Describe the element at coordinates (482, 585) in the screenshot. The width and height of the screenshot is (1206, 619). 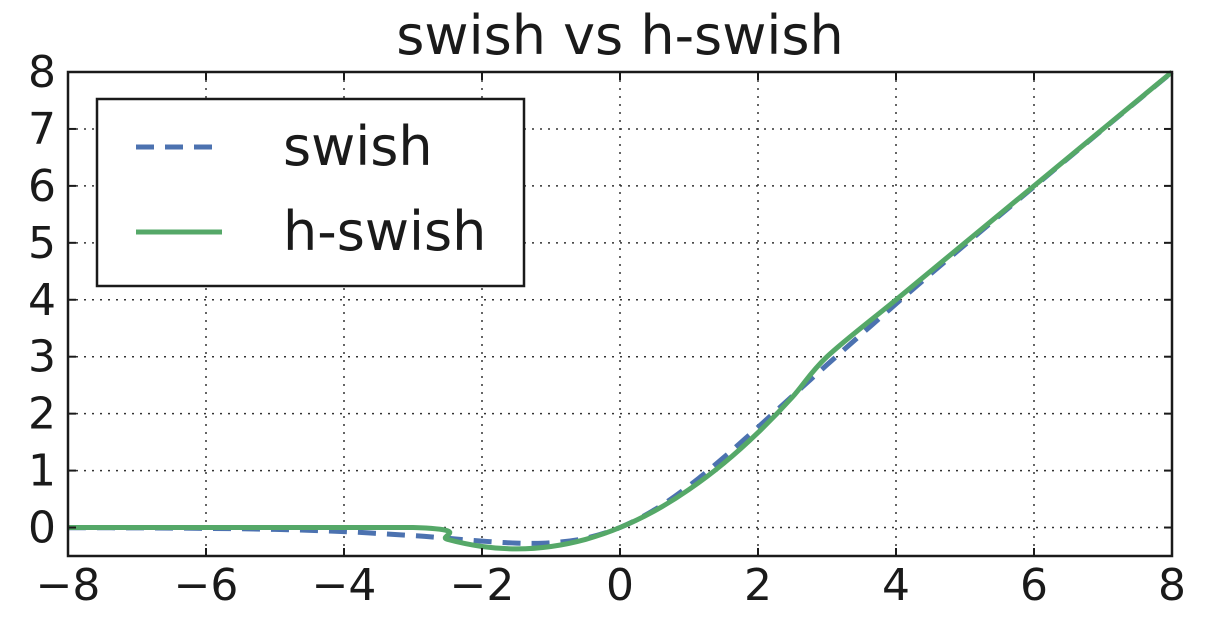
I see `x-tick-label: −2` at that location.